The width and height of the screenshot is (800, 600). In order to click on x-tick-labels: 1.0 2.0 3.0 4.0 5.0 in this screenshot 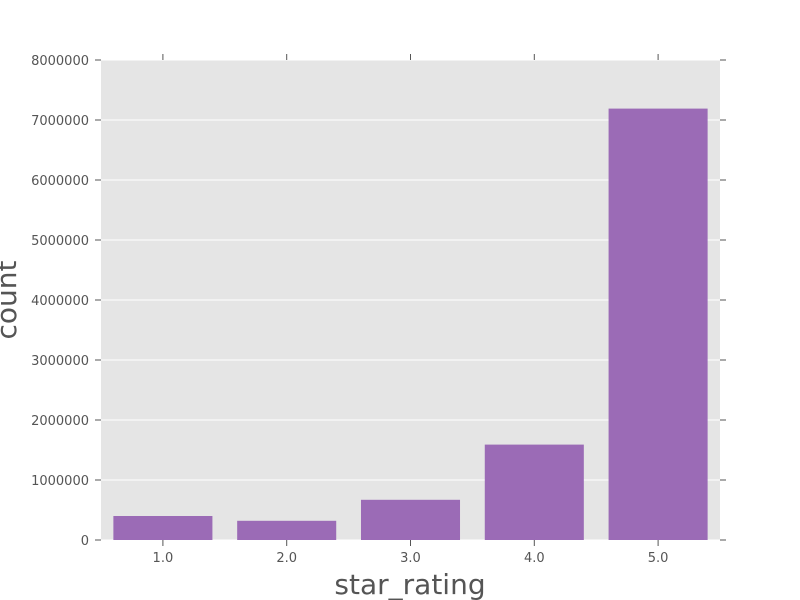, I will do `click(411, 558)`.